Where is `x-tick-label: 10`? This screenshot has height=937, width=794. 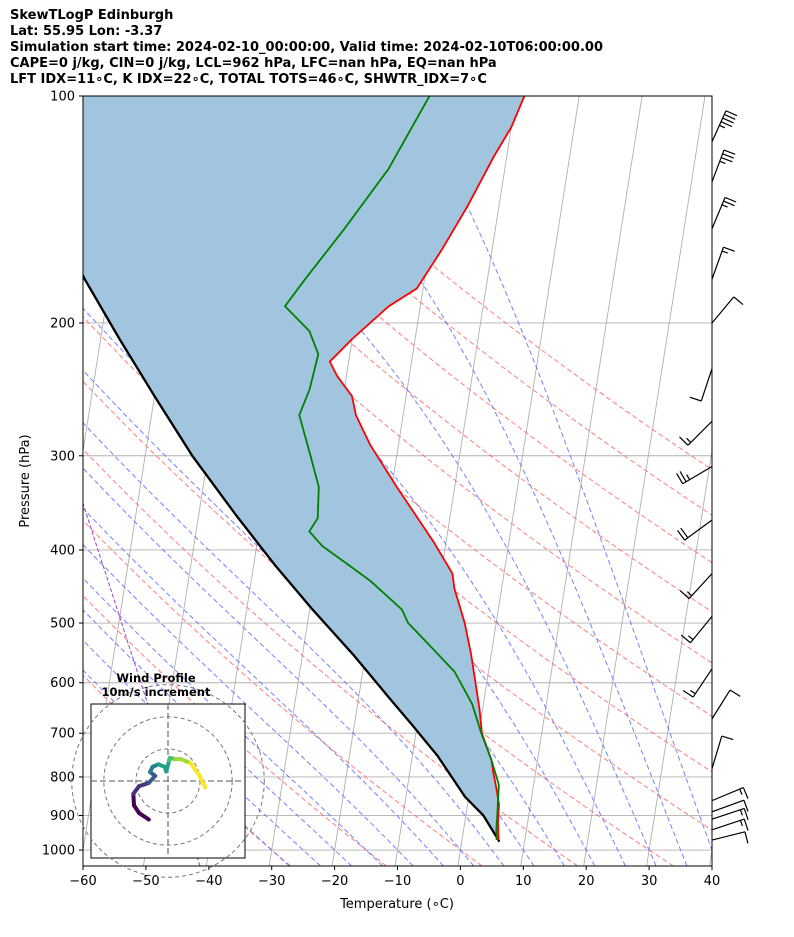
x-tick-label: 10 is located at coordinates (523, 881).